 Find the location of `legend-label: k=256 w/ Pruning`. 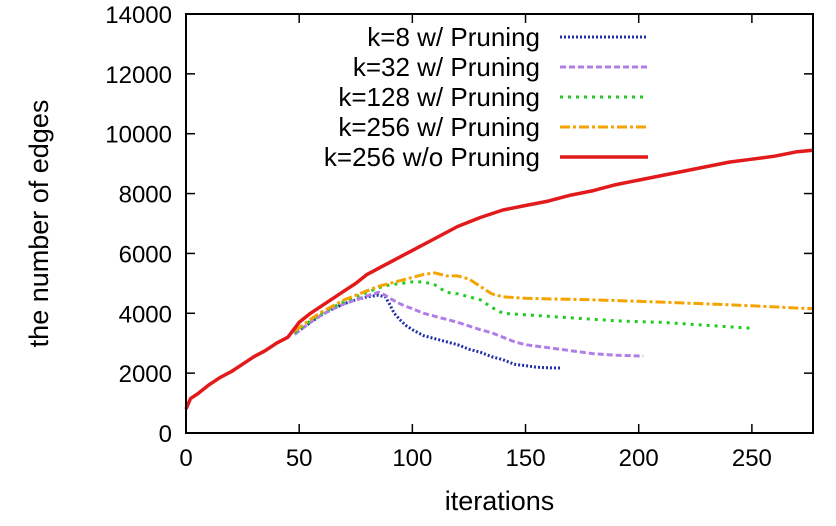

legend-label: k=256 w/ Pruning is located at coordinates (439, 127).